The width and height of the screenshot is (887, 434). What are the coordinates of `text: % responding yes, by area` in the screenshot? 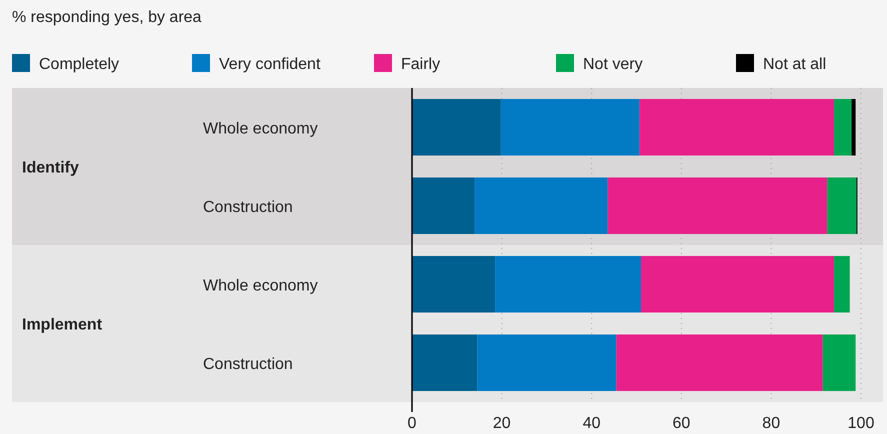 It's located at (107, 17).